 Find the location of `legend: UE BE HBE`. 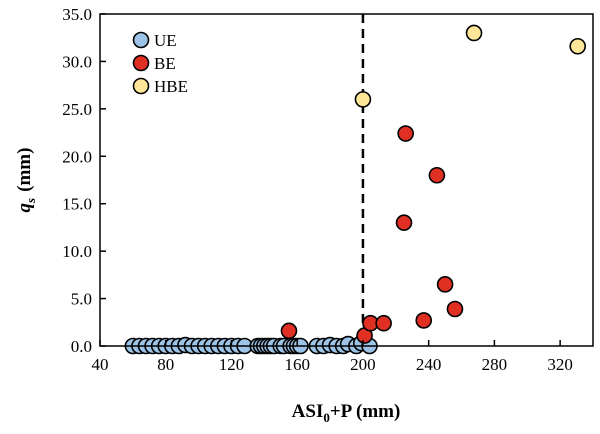

legend: UE BE HBE is located at coordinates (160, 63).